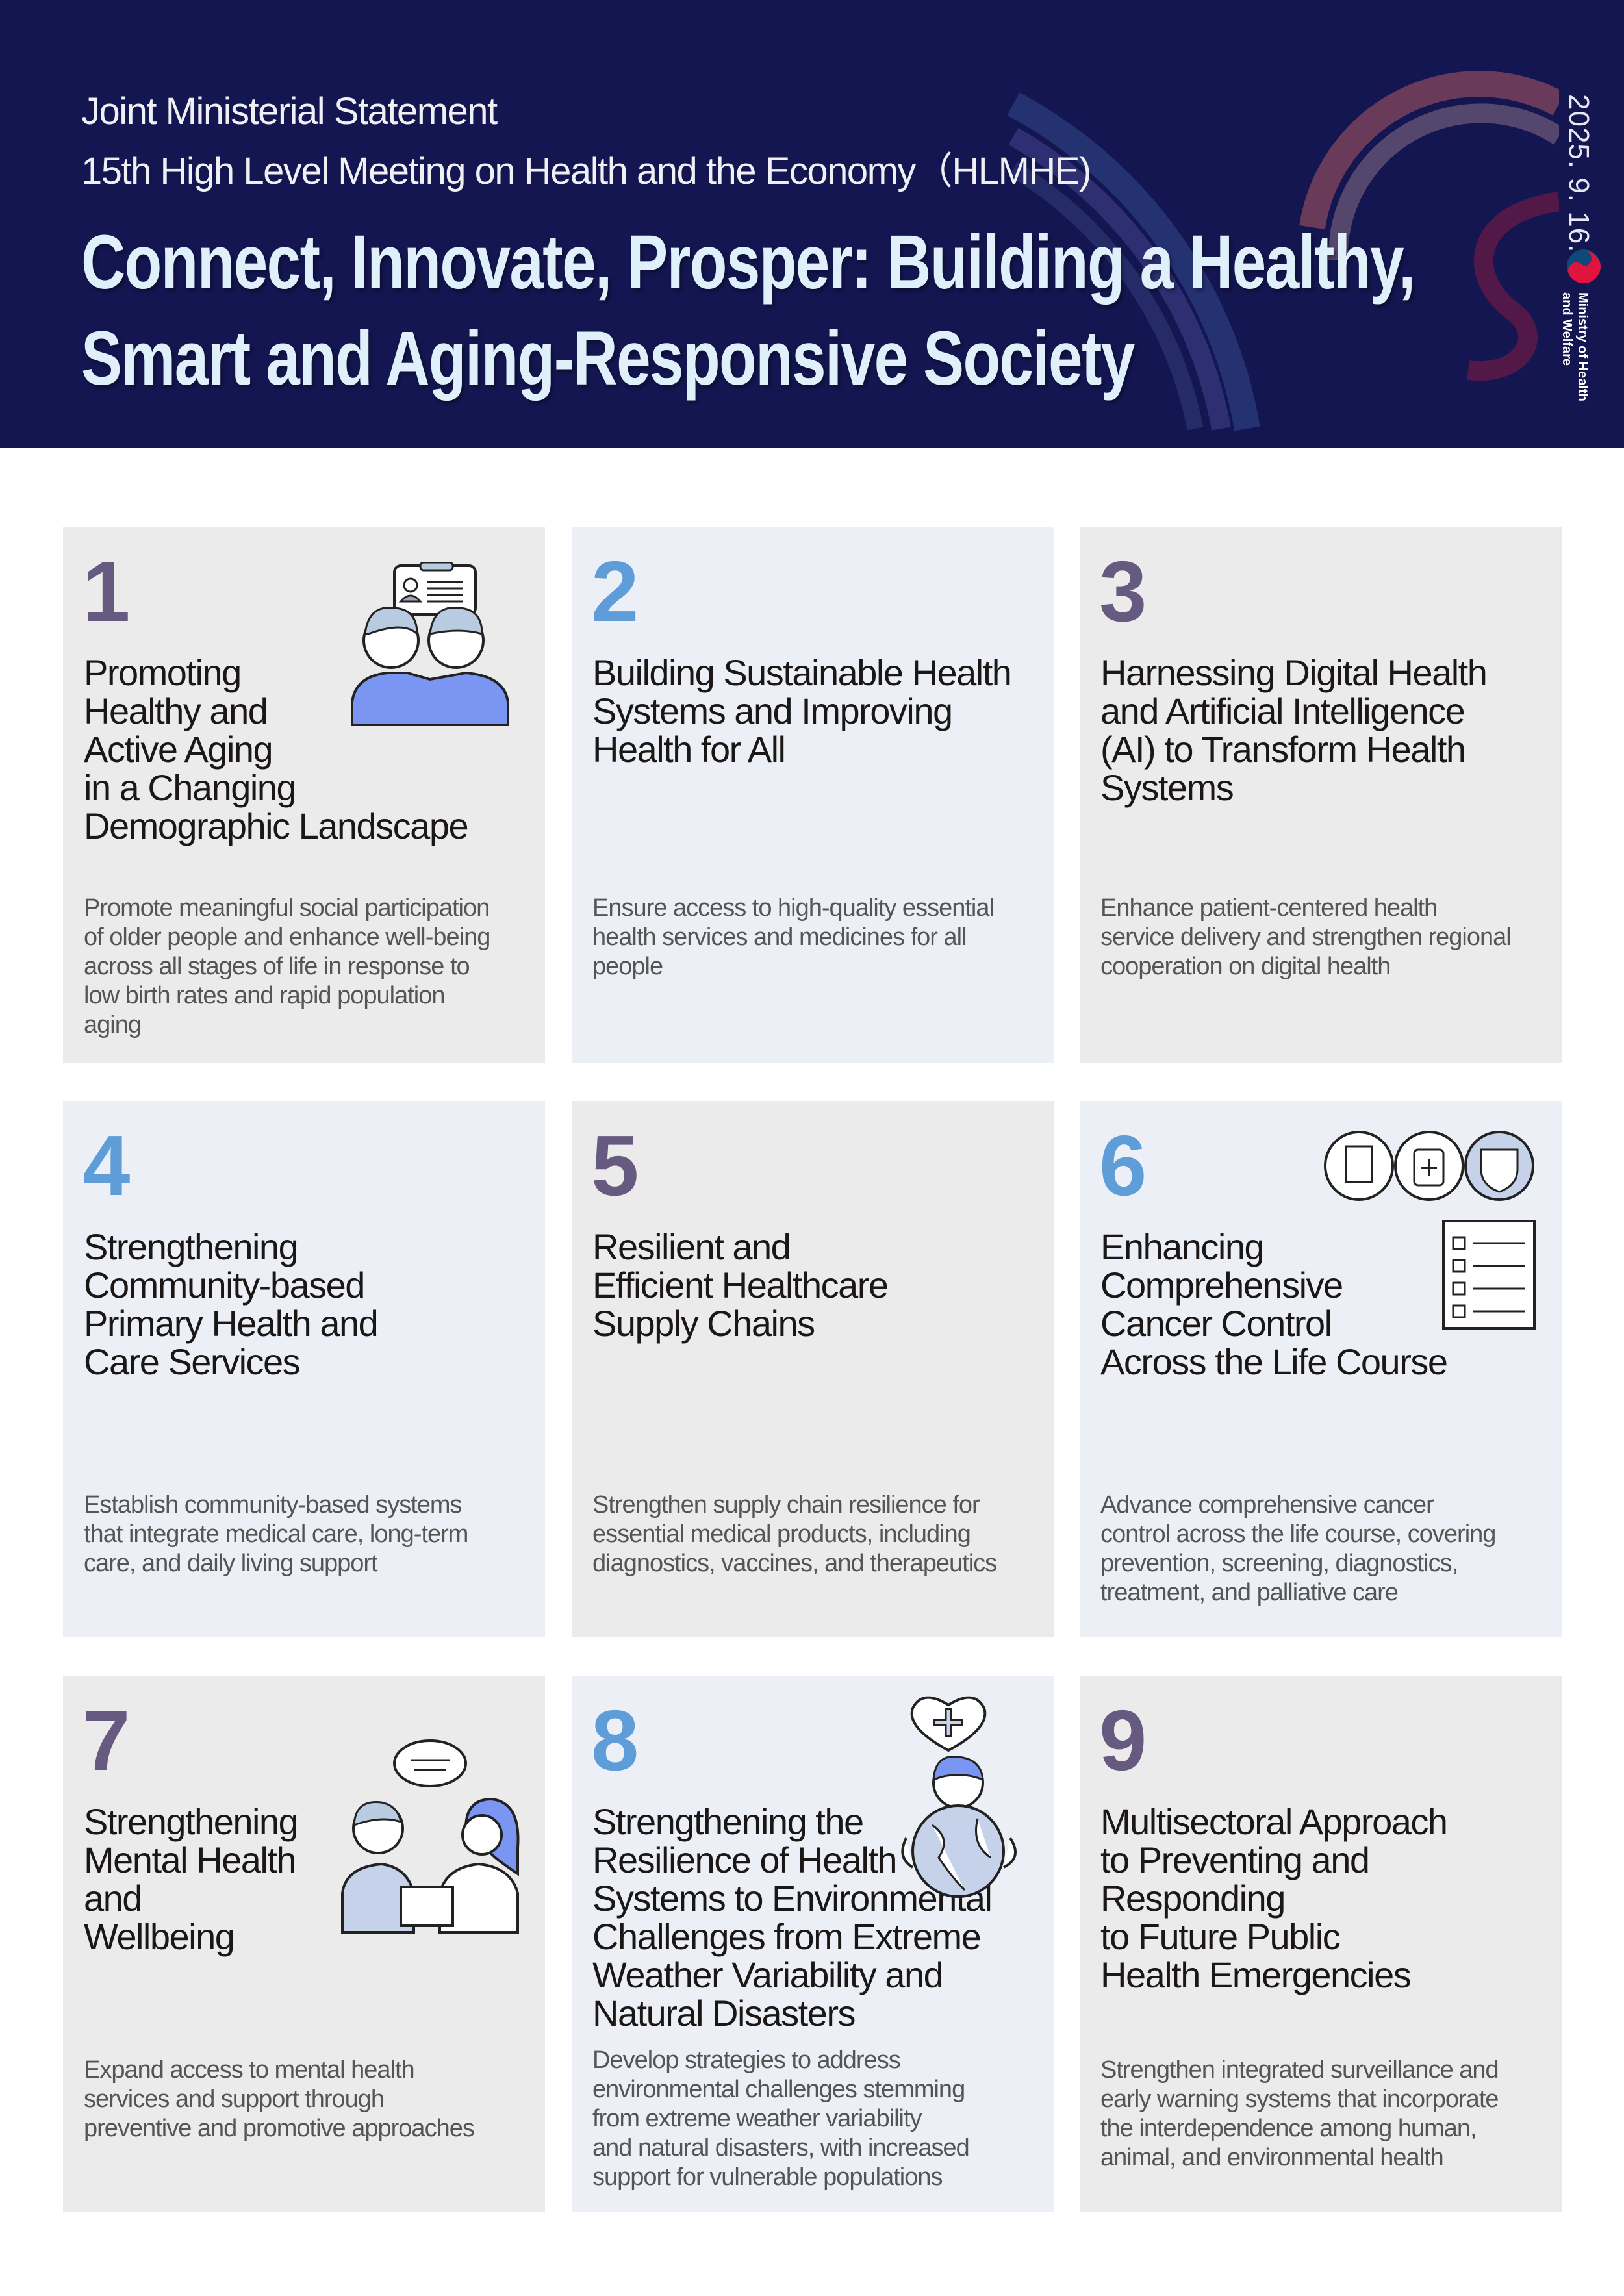  Describe the element at coordinates (430, 1836) in the screenshot. I see `counseling-icon` at that location.